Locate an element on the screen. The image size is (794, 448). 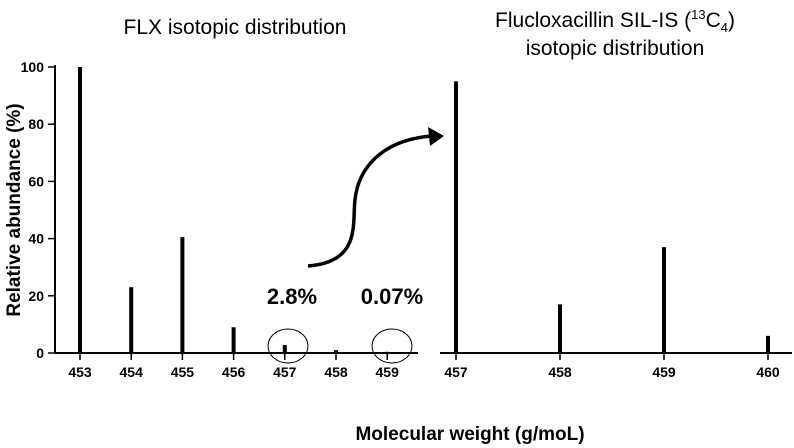
left-y-tick-label: 100 is located at coordinates (33, 67).